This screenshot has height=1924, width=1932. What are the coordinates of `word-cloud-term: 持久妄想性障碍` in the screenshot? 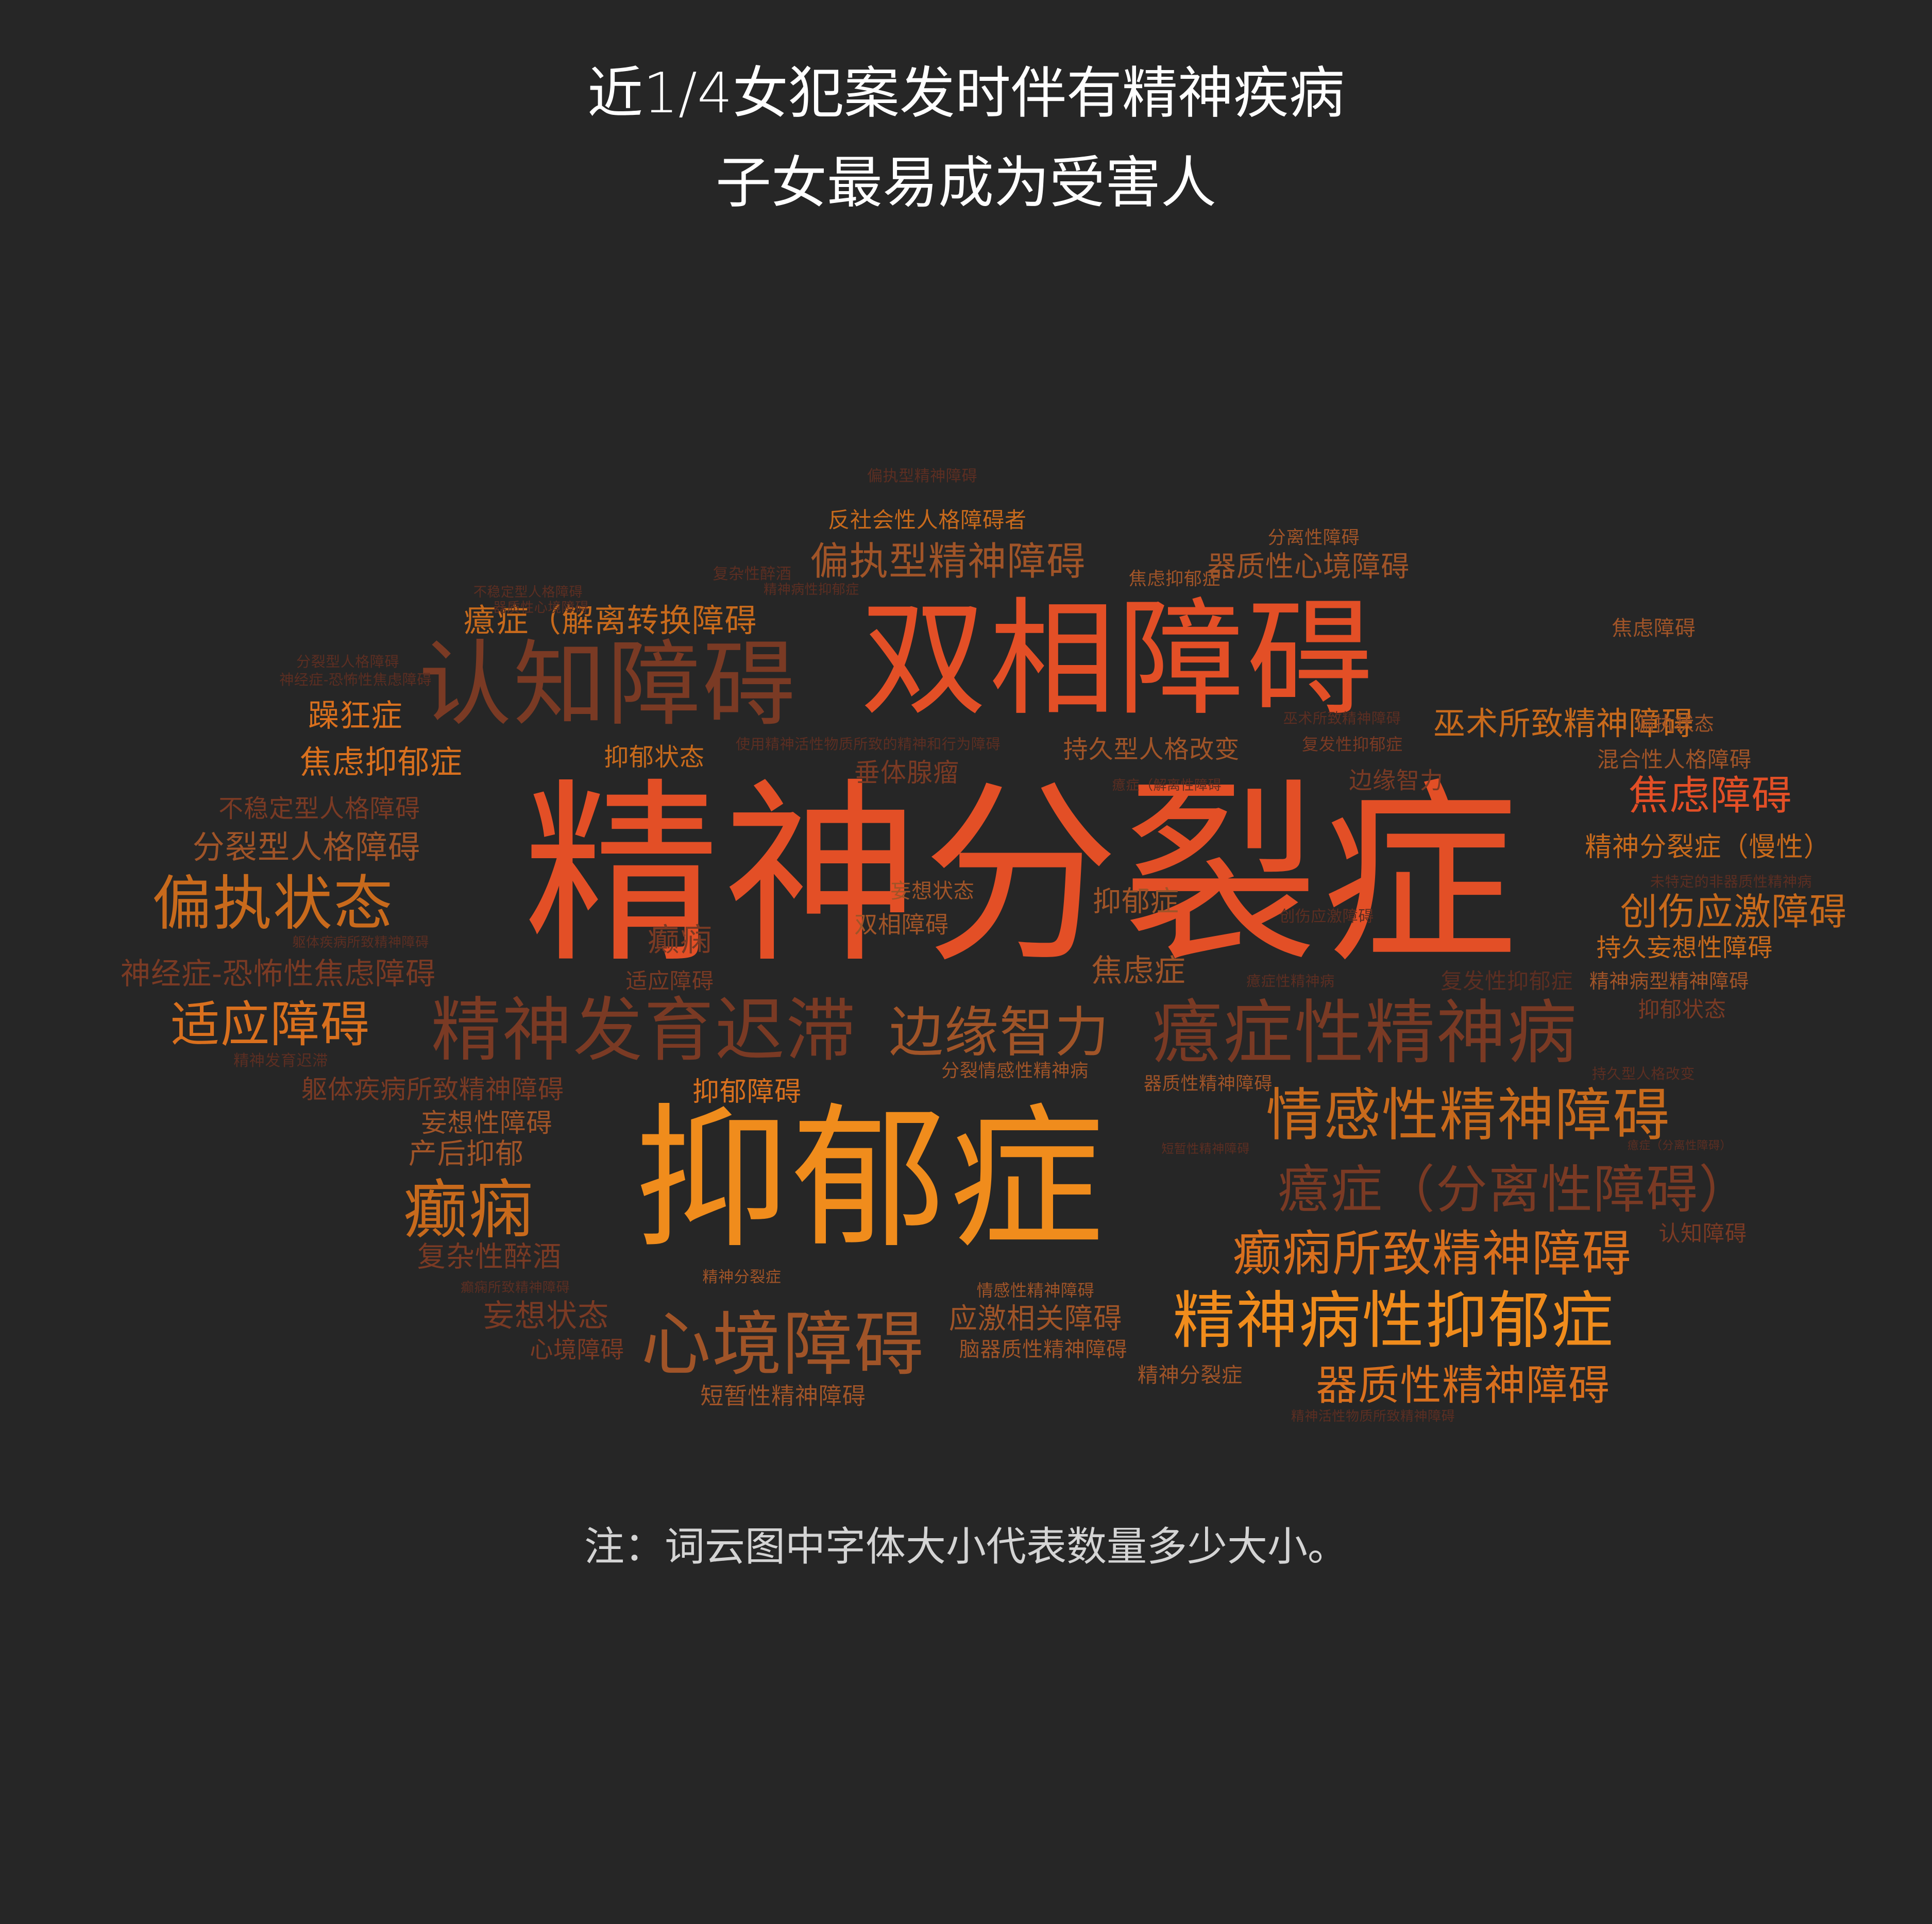 It's located at (1684, 948).